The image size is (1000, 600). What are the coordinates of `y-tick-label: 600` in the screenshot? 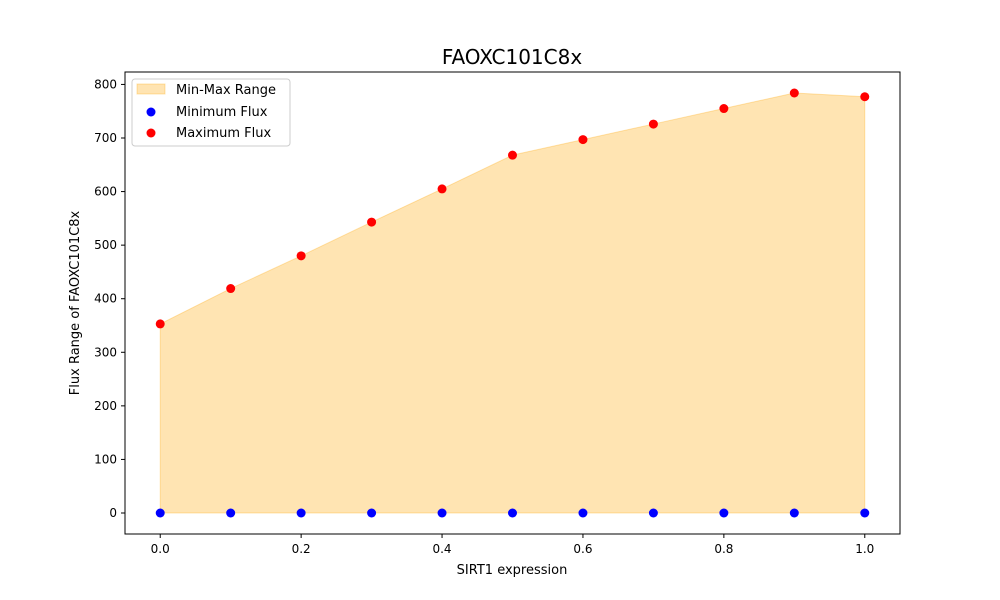 It's located at (105, 192).